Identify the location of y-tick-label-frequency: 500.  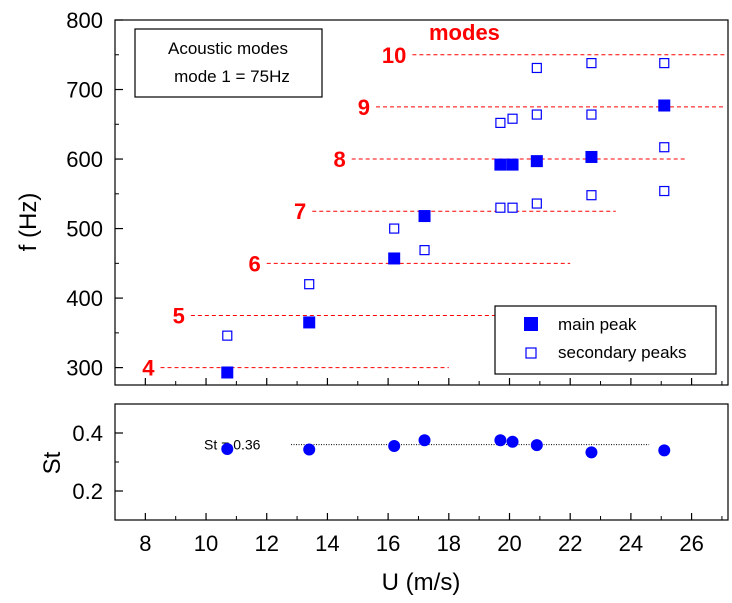
(84, 229).